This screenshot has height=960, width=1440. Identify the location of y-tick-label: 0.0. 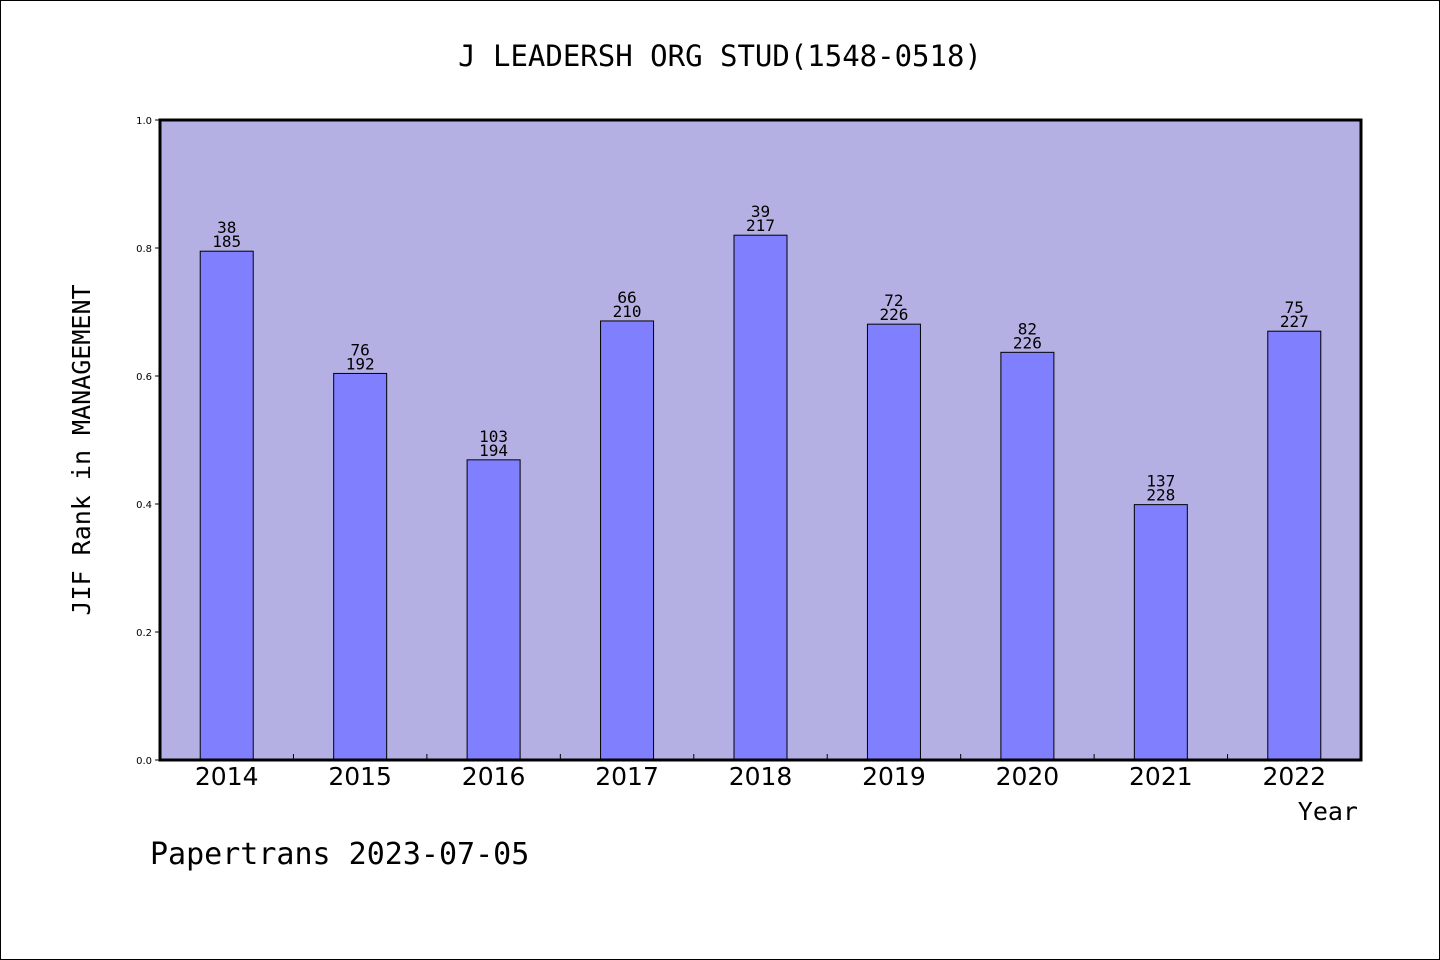
(144, 761).